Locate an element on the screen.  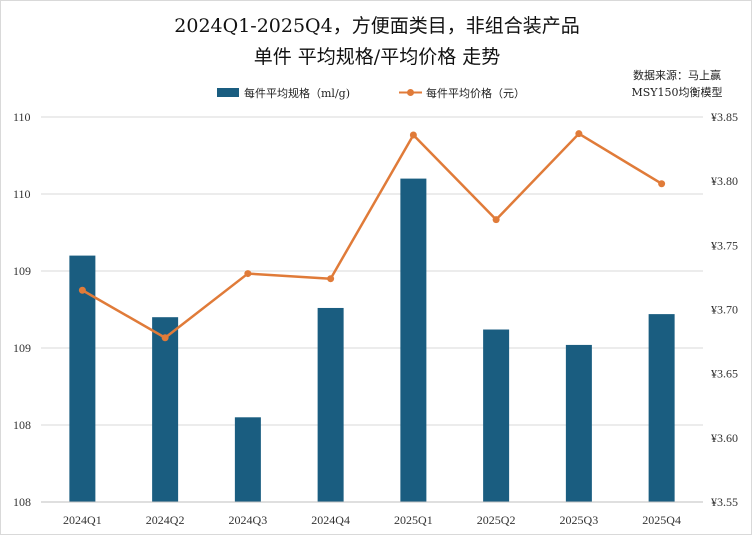
x-tick-label: 2025Q3 is located at coordinates (579, 520).